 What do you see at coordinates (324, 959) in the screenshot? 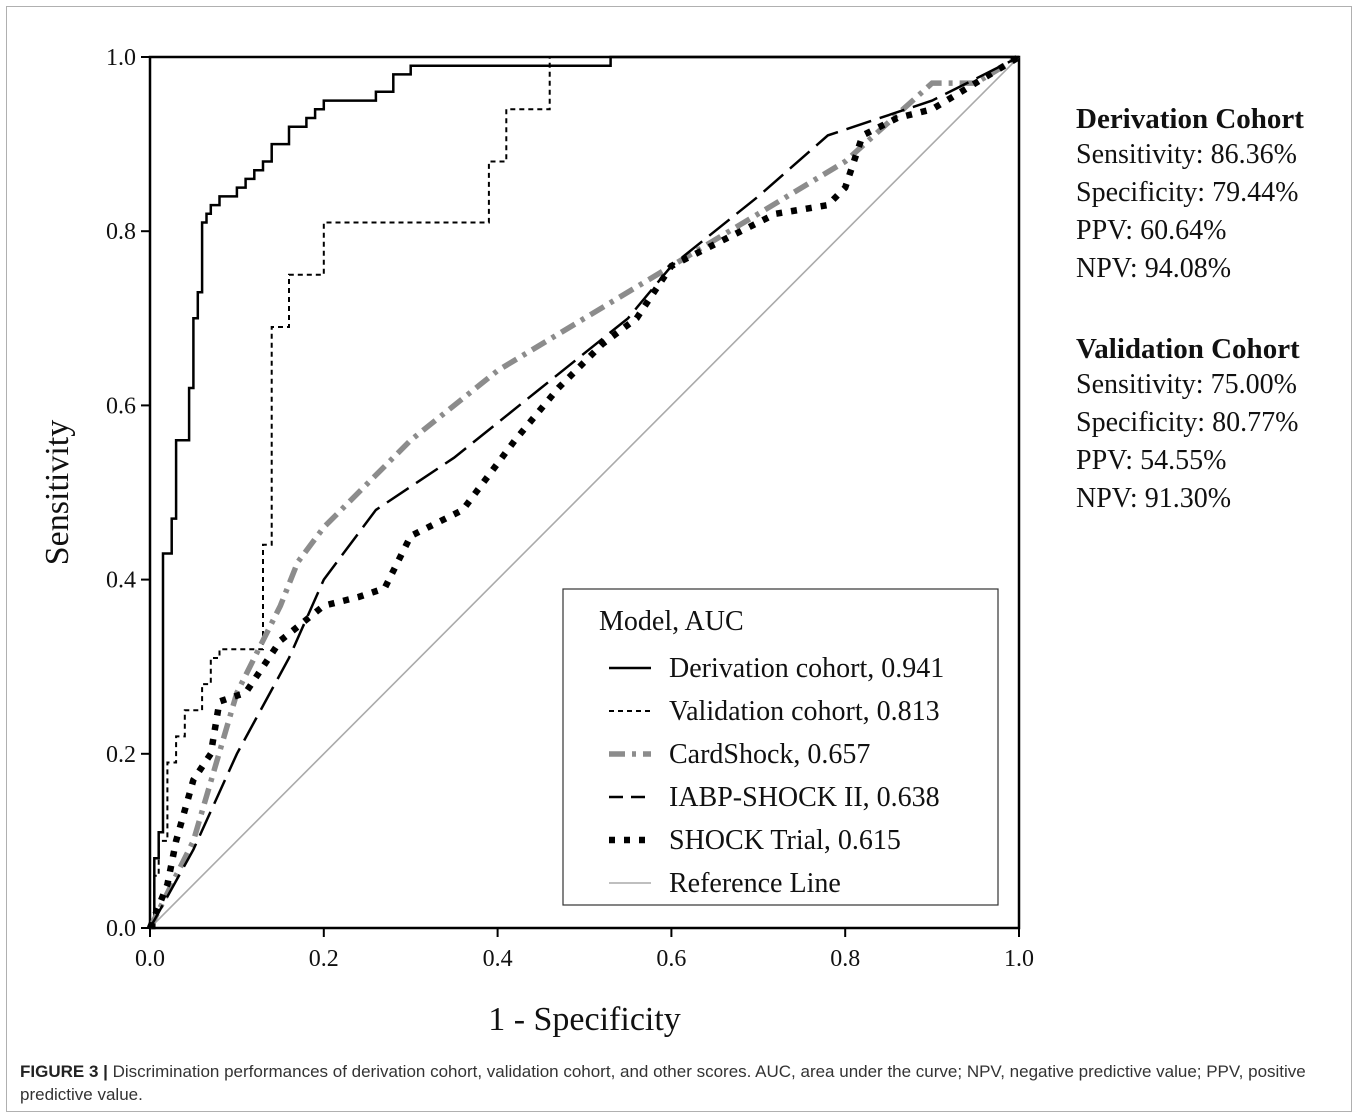
I see `x-tick-label: 0.2` at bounding box center [324, 959].